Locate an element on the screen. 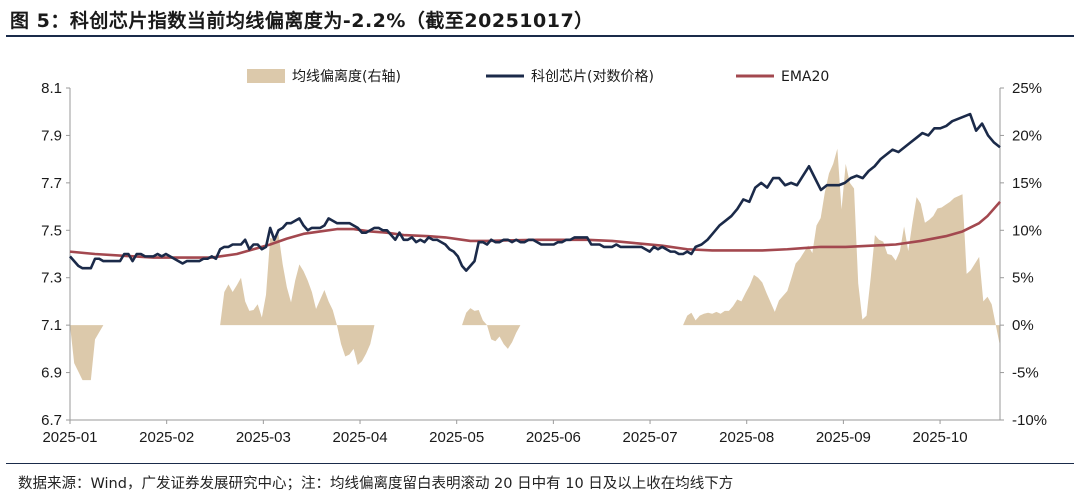 This screenshot has width=1080, height=504. x-tick-label: 2025-10 is located at coordinates (940, 437).